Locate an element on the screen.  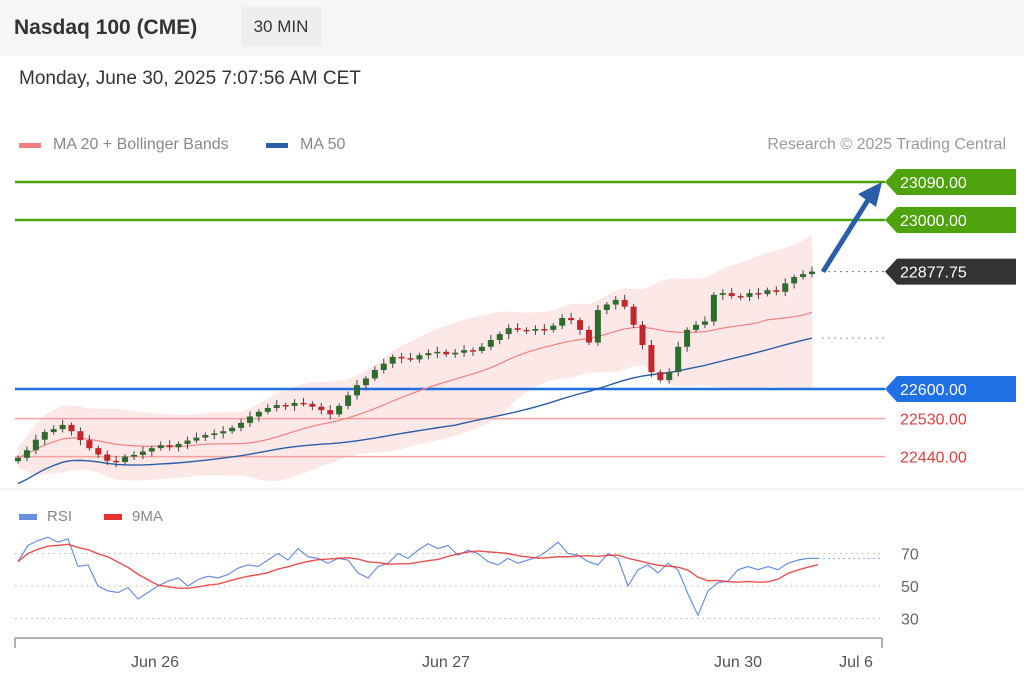
x-tick: Jun 27 is located at coordinates (446, 662).